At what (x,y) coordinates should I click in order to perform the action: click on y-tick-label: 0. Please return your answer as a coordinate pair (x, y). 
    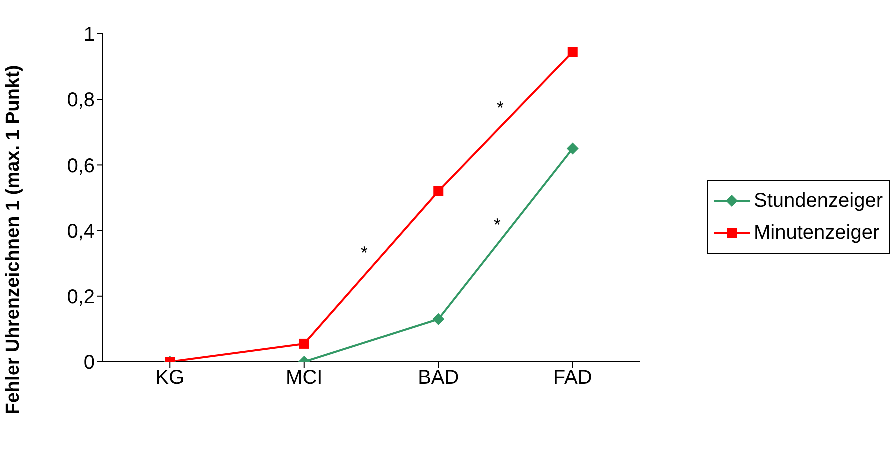
    Looking at the image, I should click on (89, 363).